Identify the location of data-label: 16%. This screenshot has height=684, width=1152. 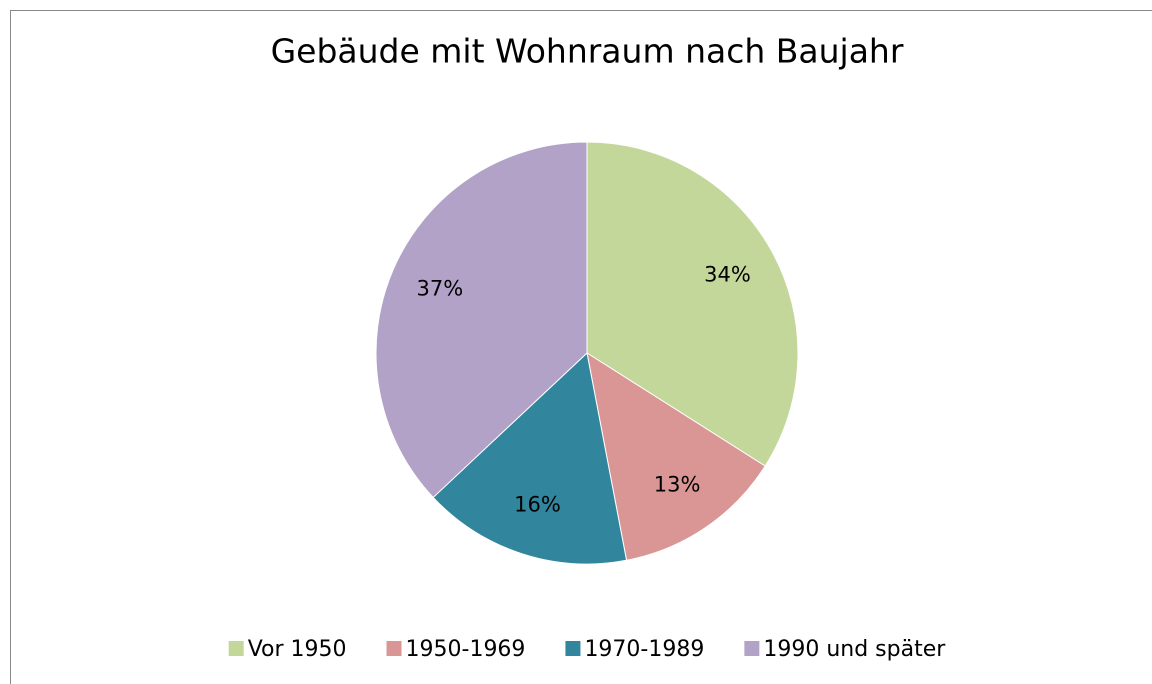
(537, 505).